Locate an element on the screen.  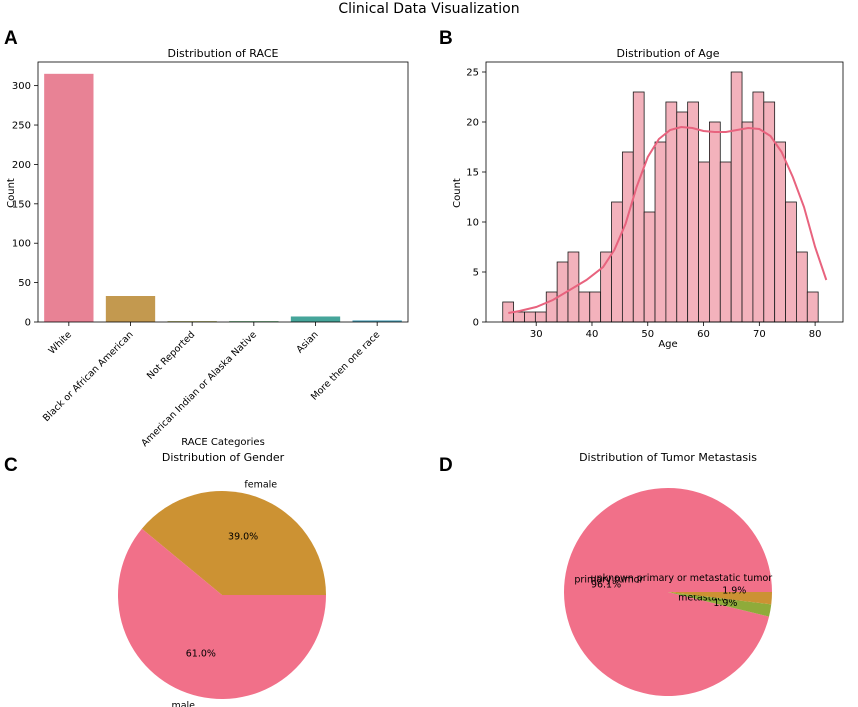
race-y-tick-label: 50 is located at coordinates (24, 283).